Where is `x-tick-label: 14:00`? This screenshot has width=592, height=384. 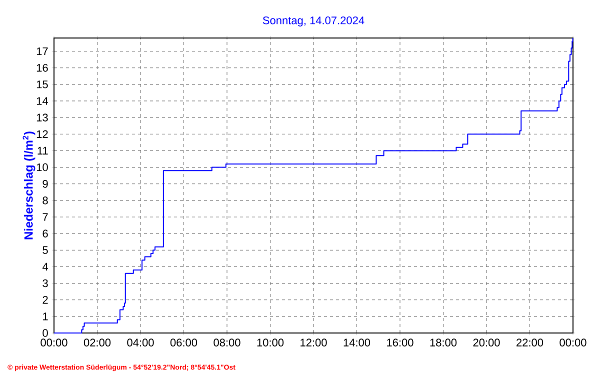 x-tick-label: 14:00 is located at coordinates (357, 342).